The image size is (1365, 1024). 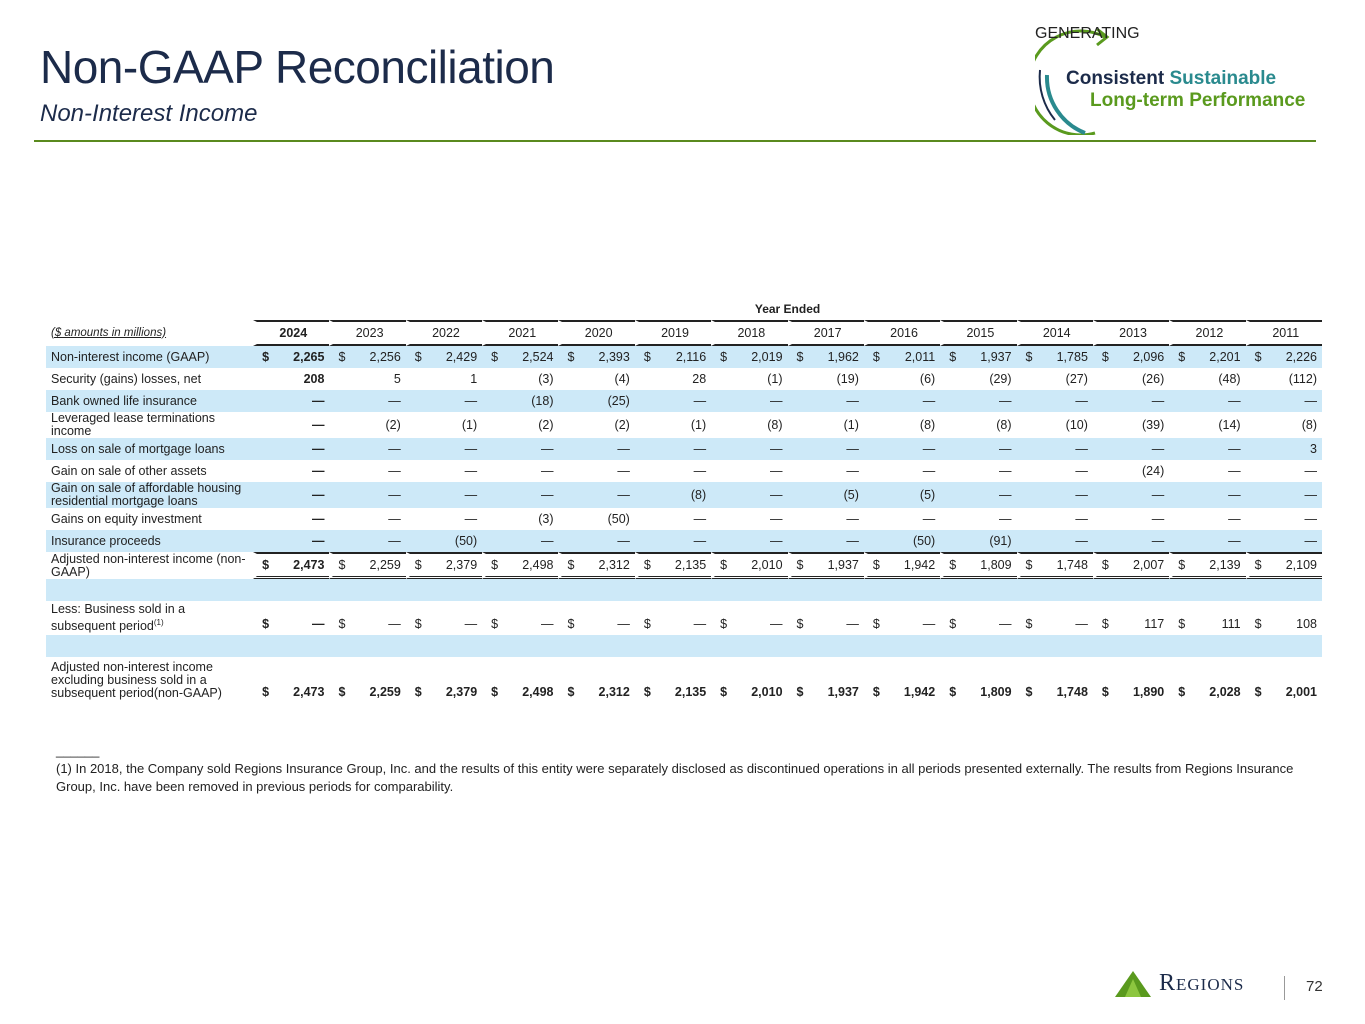 What do you see at coordinates (847, 379) in the screenshot?
I see `value-cell: (19)` at bounding box center [847, 379].